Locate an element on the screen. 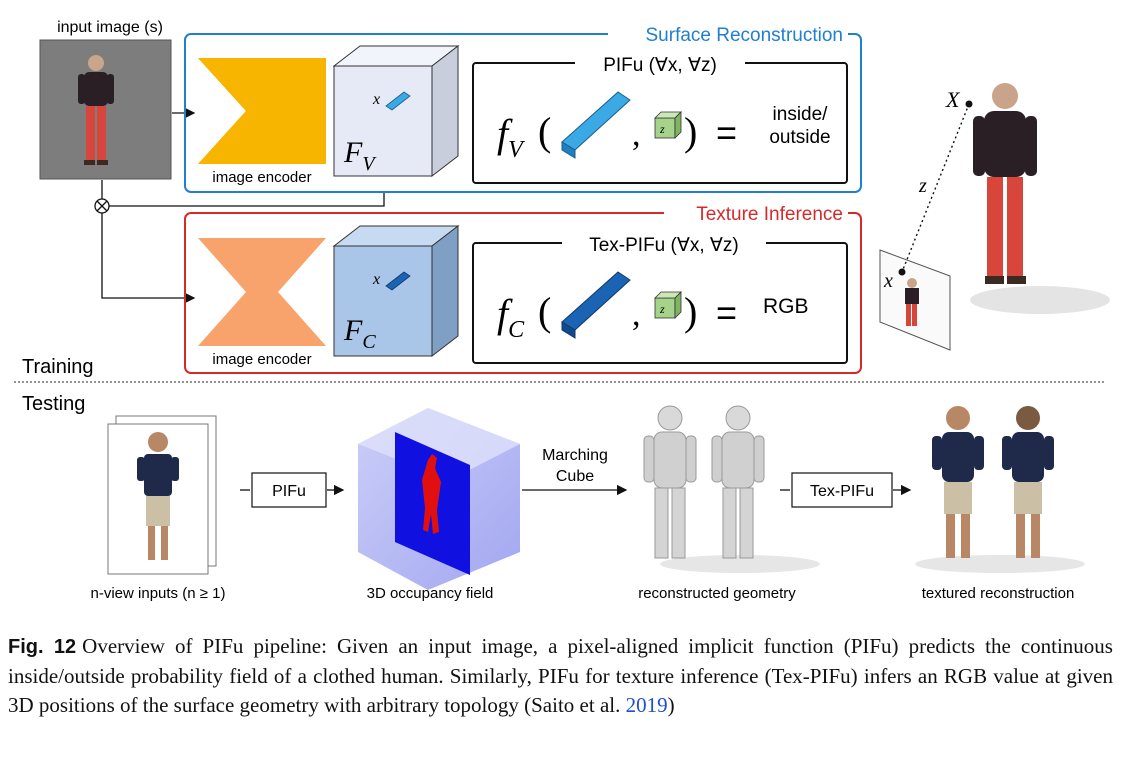 Image resolution: width=1123 pixels, height=757 pixels. input-image is located at coordinates (105, 109).